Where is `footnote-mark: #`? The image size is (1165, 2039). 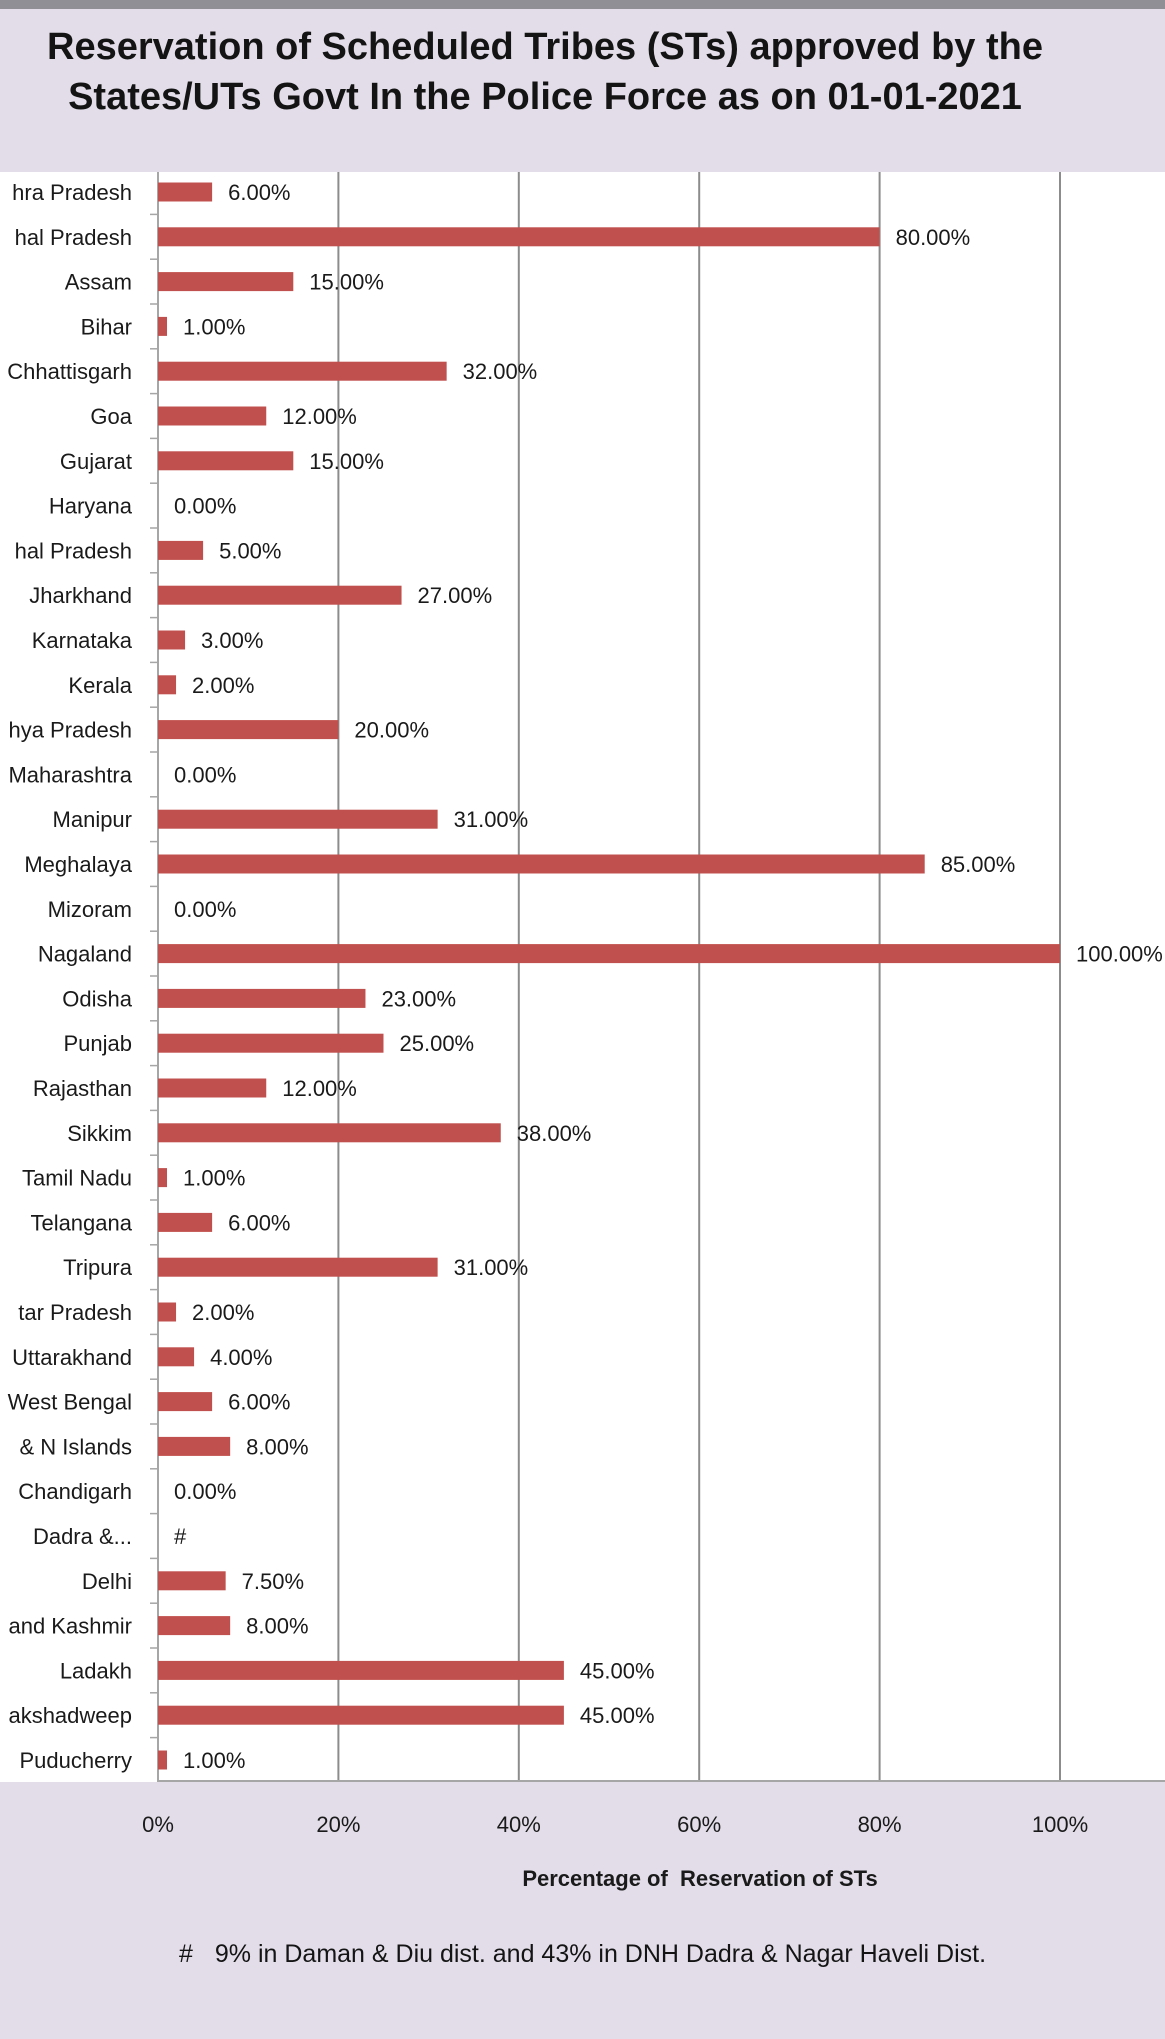
footnote-mark: # is located at coordinates (185, 1954).